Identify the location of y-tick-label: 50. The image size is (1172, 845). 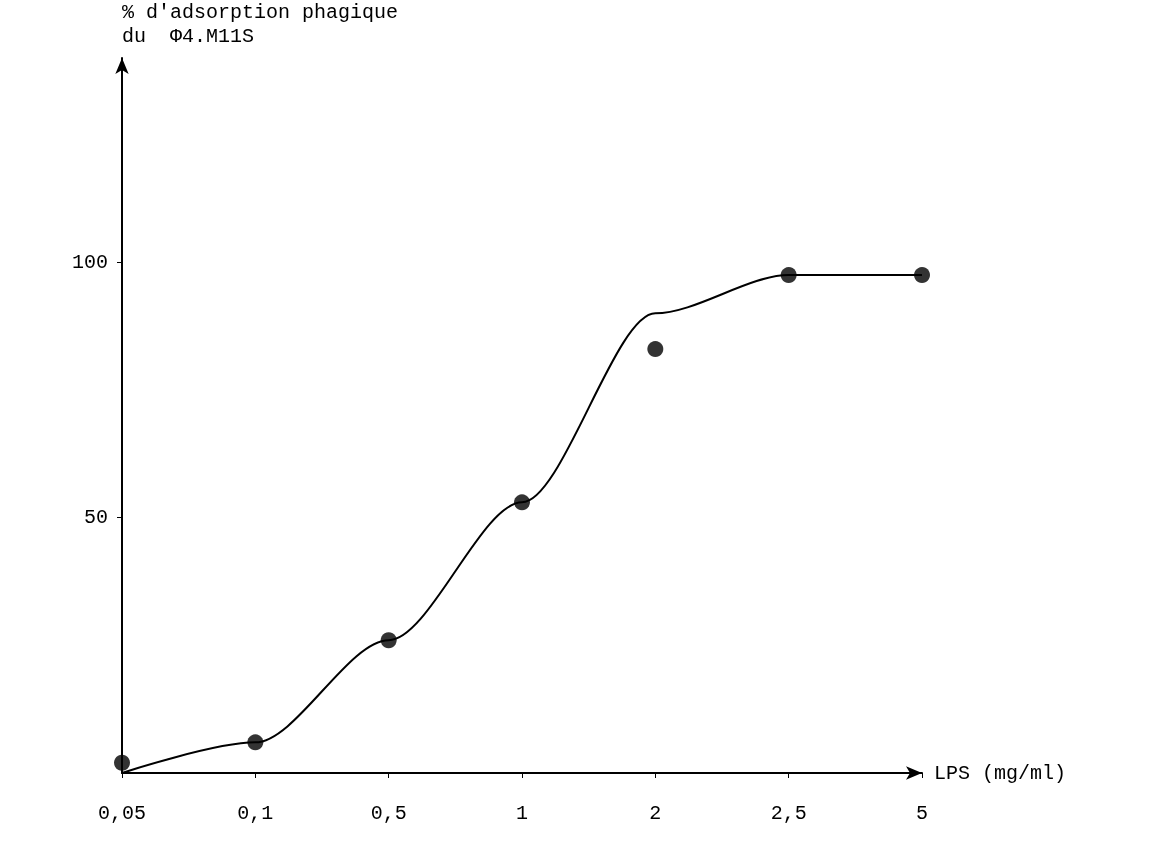
(95, 518).